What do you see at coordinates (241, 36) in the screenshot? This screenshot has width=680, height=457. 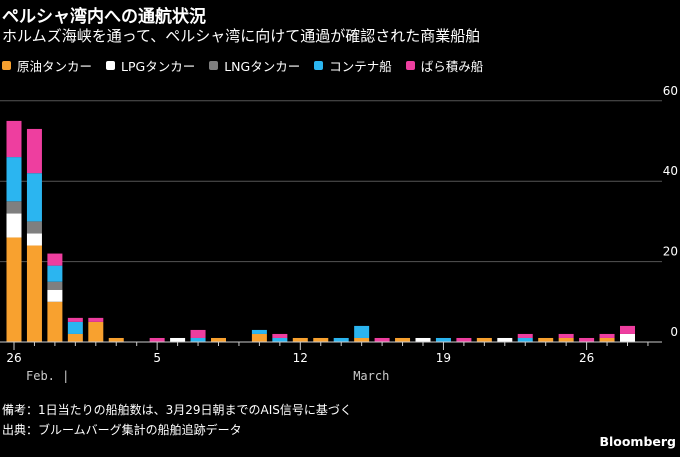 I see `chart-subtitle: ホルムズ海峡を通って、ペルシャ湾に向けて通過が確認された商業船舶` at bounding box center [241, 36].